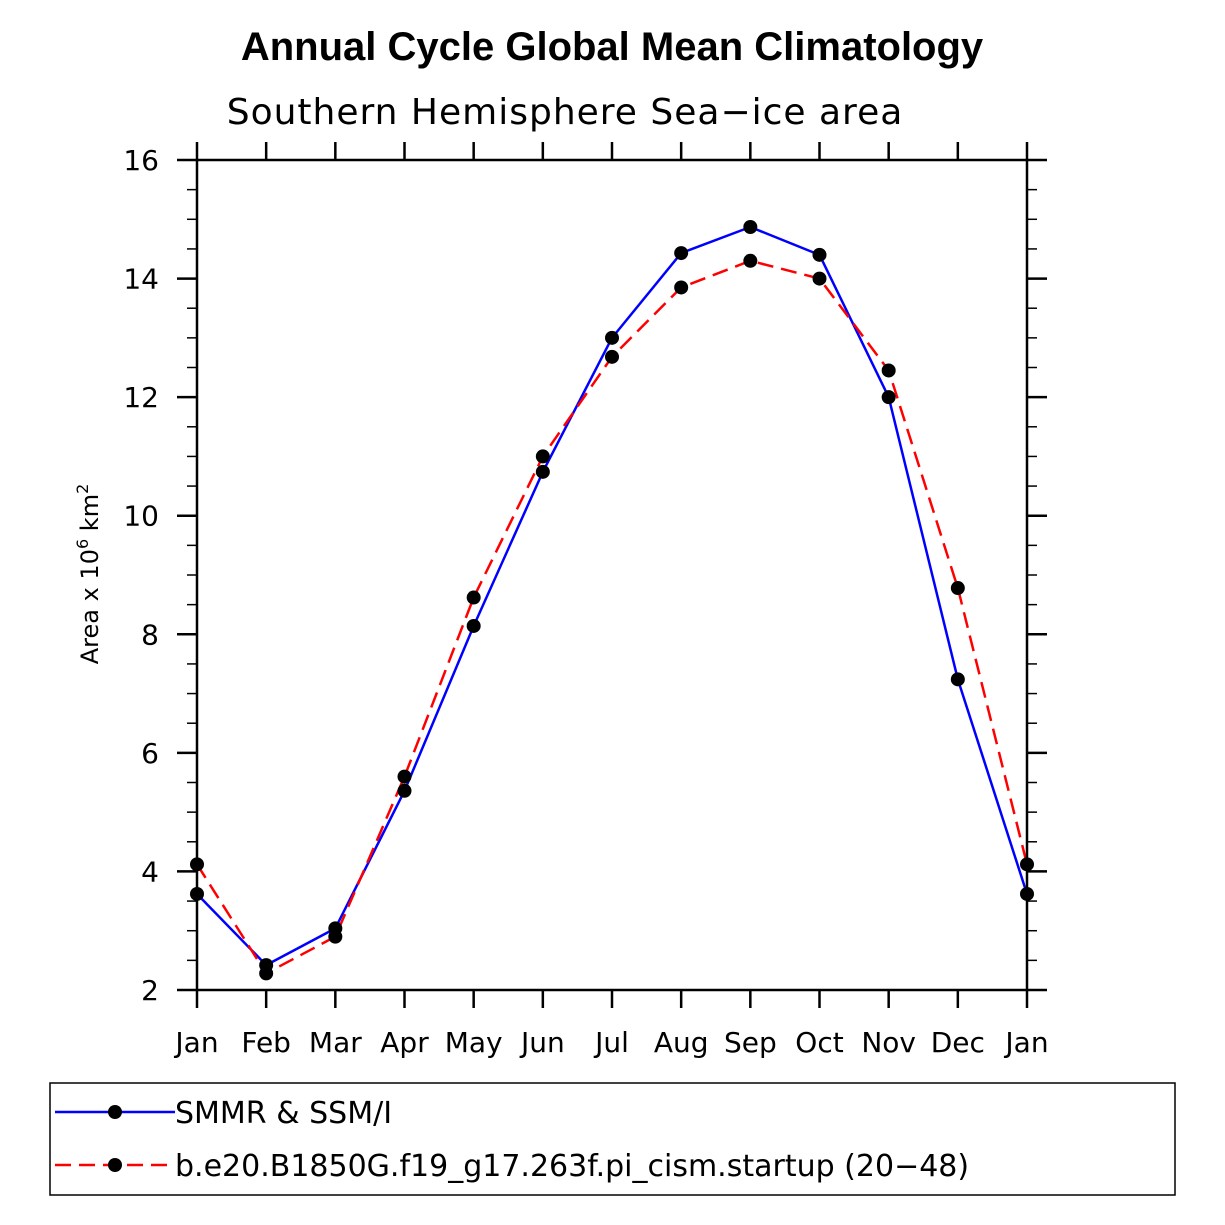 The image size is (1225, 1225). Describe the element at coordinates (283, 1113) in the screenshot. I see `legend-label-1: SMMR & SSM/I` at that location.